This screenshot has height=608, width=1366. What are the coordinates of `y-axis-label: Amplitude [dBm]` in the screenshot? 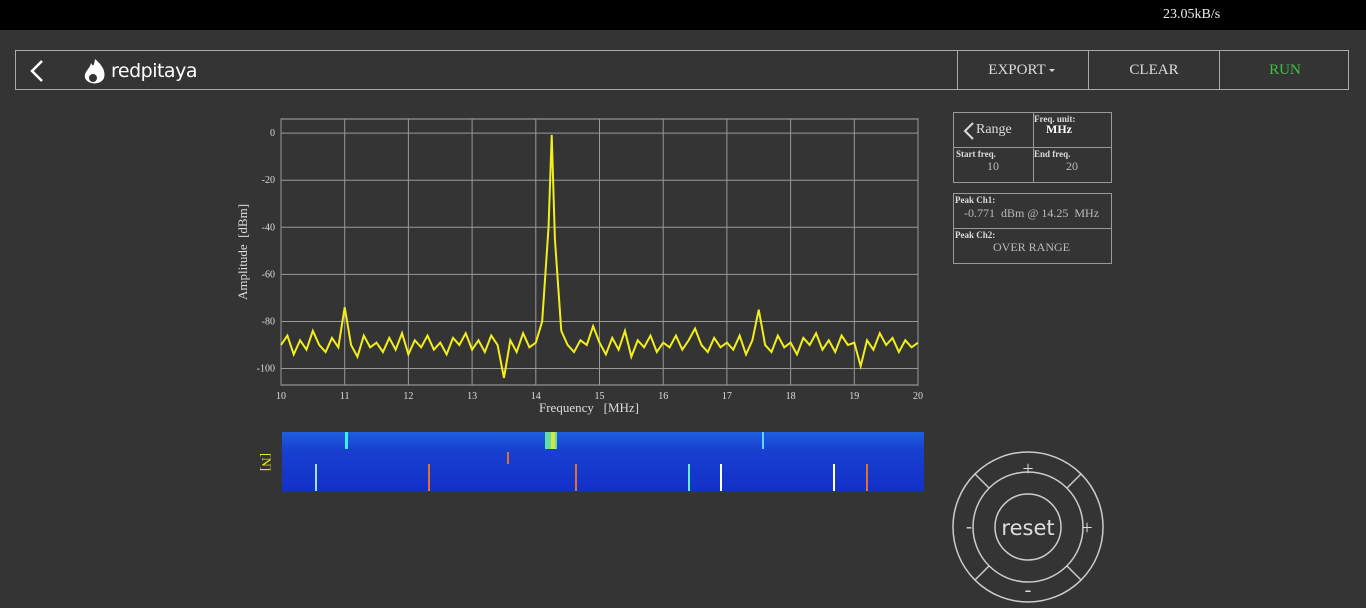 It's located at (242, 252).